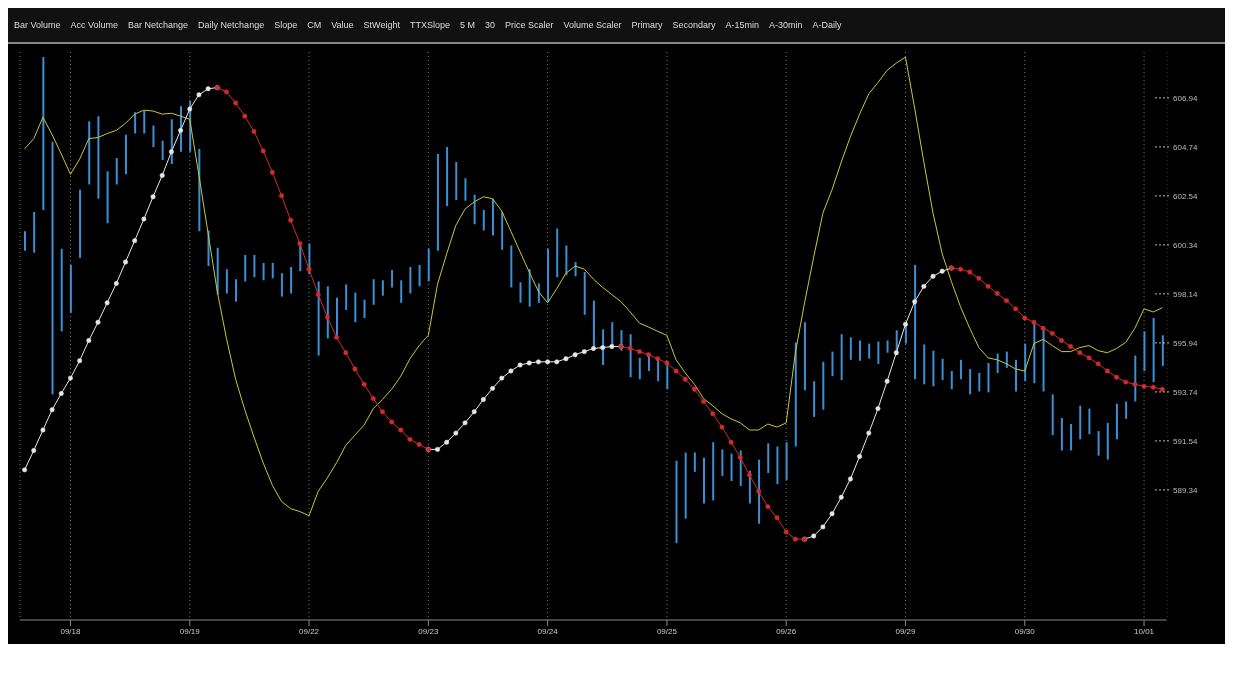 This screenshot has height=673, width=1233. What do you see at coordinates (428, 631) in the screenshot?
I see `x-tick-label: 09/23` at bounding box center [428, 631].